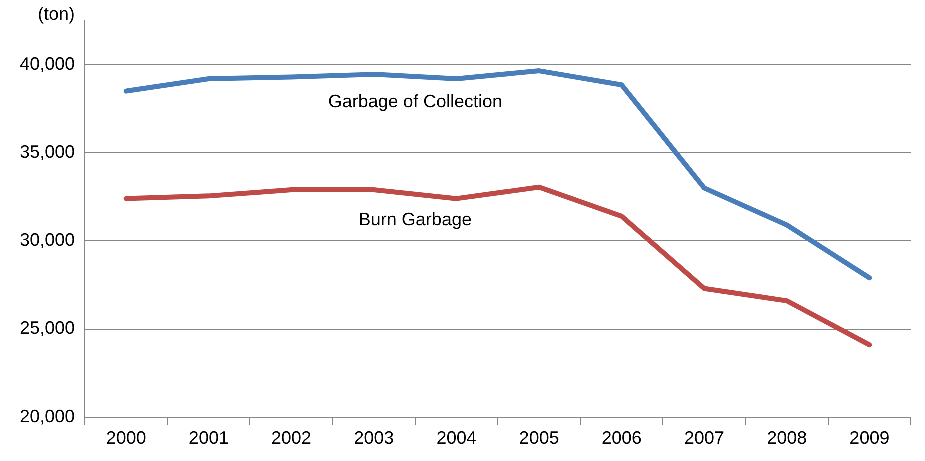 Image resolution: width=925 pixels, height=461 pixels. What do you see at coordinates (456, 438) in the screenshot?
I see `x-tick-label: 2004` at bounding box center [456, 438].